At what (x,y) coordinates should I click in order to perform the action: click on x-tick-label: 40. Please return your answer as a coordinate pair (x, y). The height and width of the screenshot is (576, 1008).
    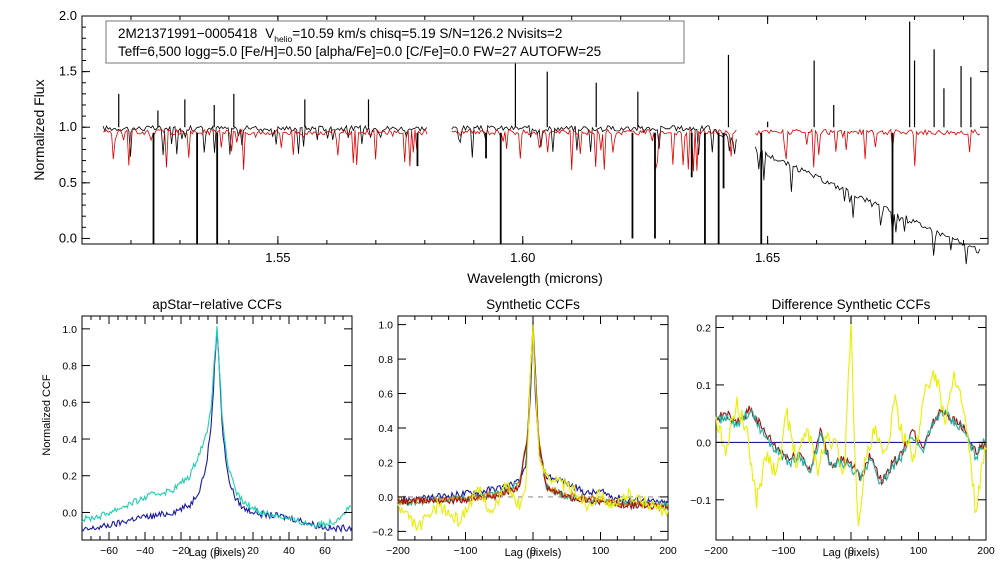
    Looking at the image, I should click on (289, 551).